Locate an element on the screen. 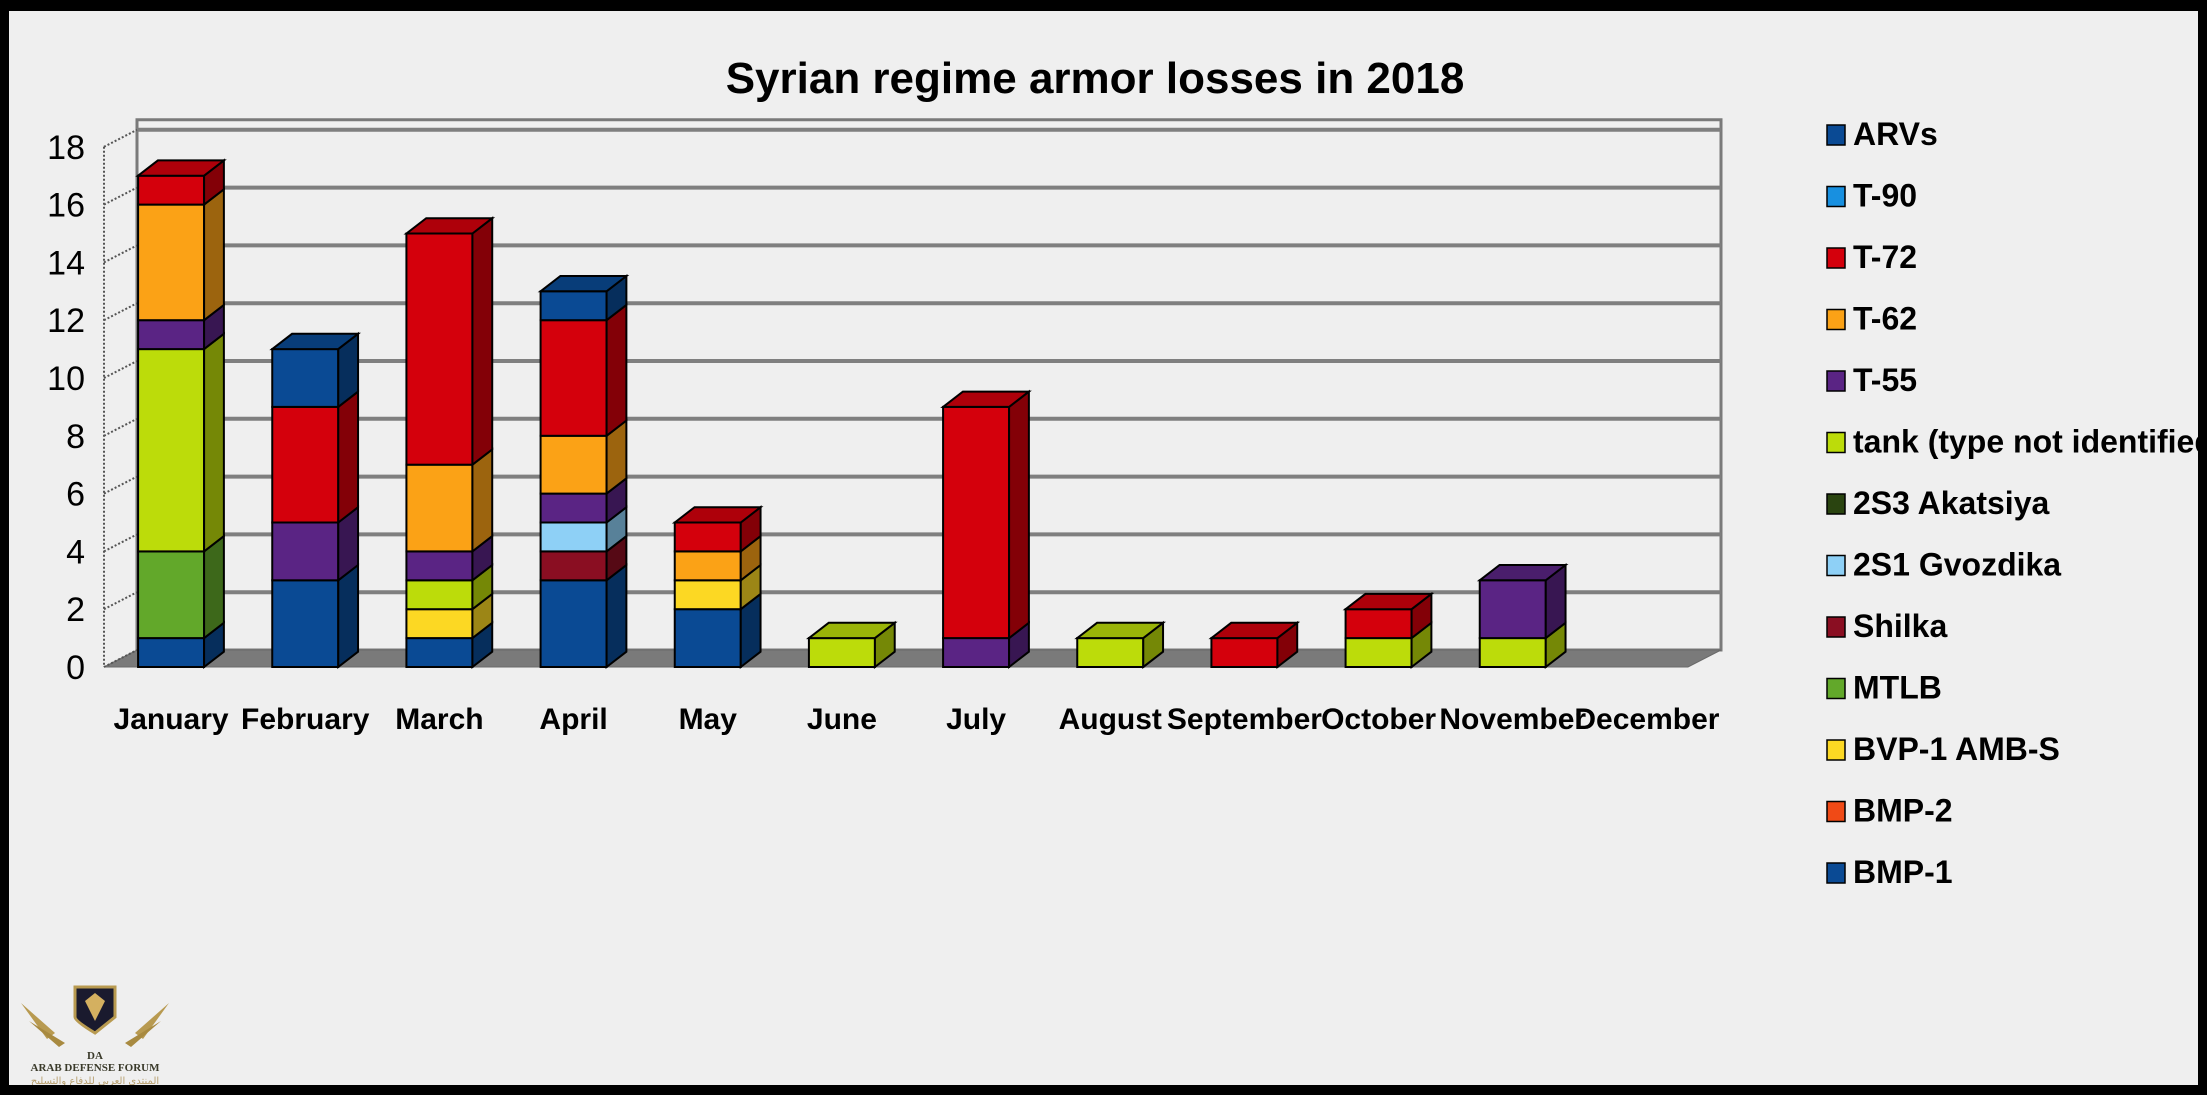  watermark-logo is located at coordinates (95, 1016).